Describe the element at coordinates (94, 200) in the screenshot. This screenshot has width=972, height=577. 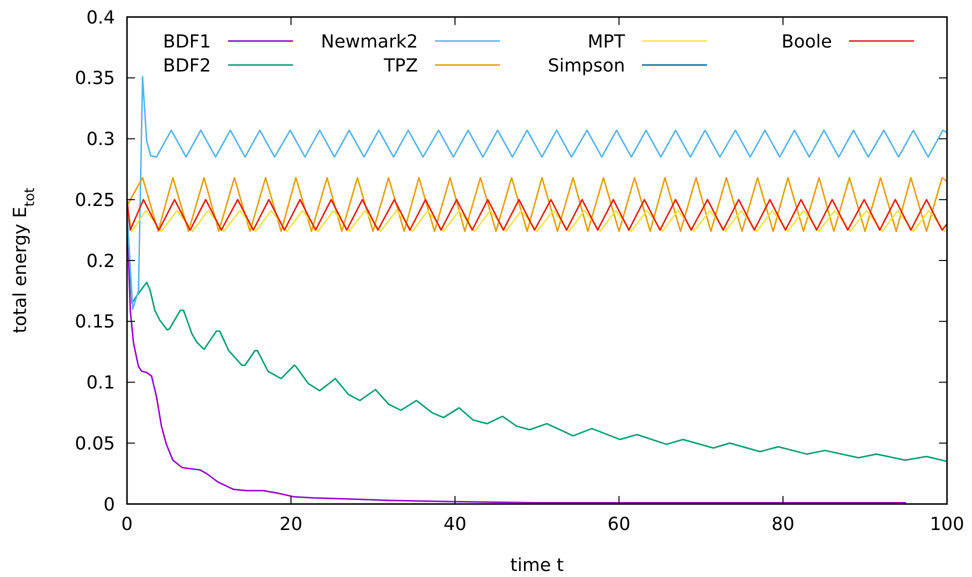
I see `y-tick-label: 0.25` at that location.